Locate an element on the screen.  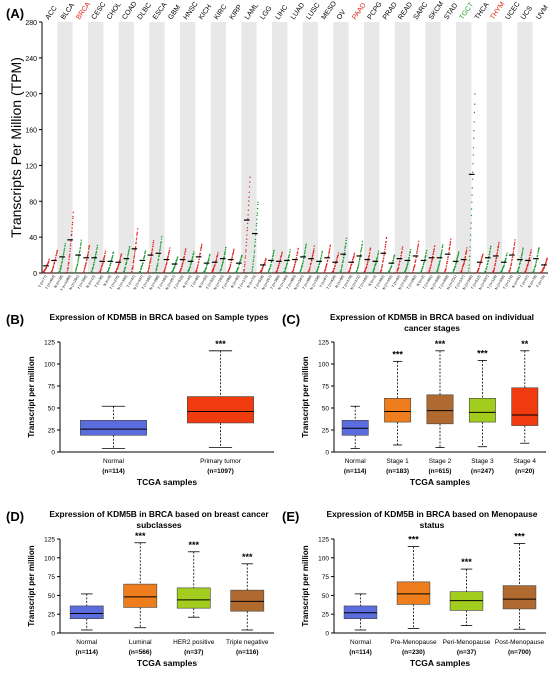
group-label: T (n=518) is located at coordinates (258, 283).